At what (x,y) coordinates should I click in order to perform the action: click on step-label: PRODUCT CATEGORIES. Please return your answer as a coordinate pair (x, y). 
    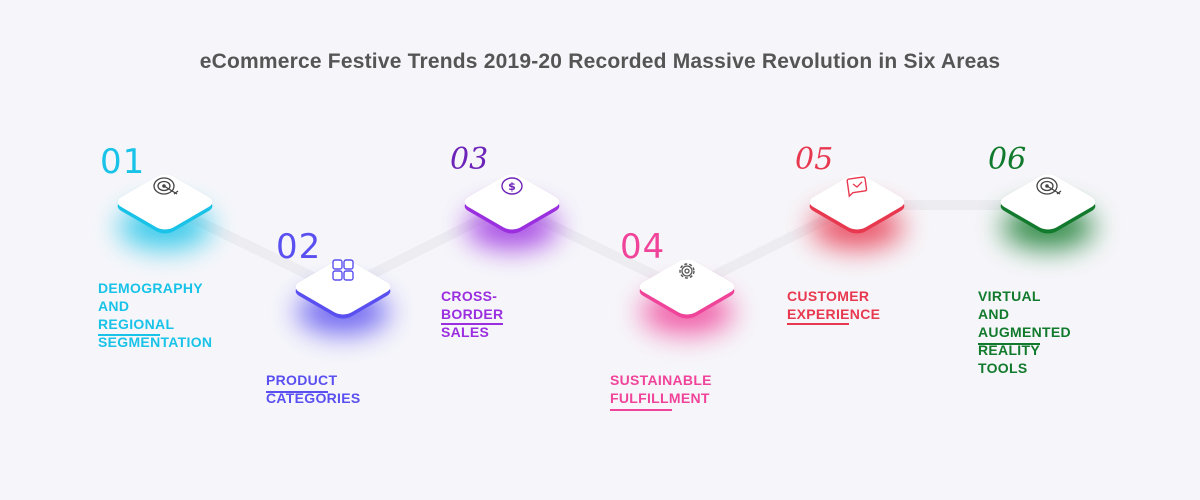
    Looking at the image, I should click on (313, 389).